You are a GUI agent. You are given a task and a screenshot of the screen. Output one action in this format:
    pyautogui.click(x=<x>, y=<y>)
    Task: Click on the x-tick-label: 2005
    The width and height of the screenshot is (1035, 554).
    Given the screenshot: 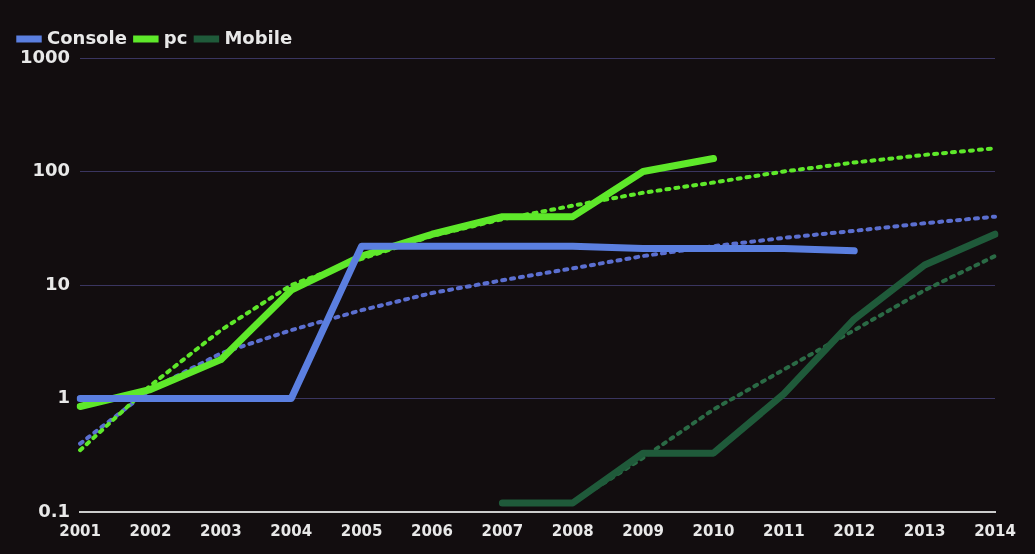 What is the action you would take?
    pyautogui.click(x=361, y=530)
    